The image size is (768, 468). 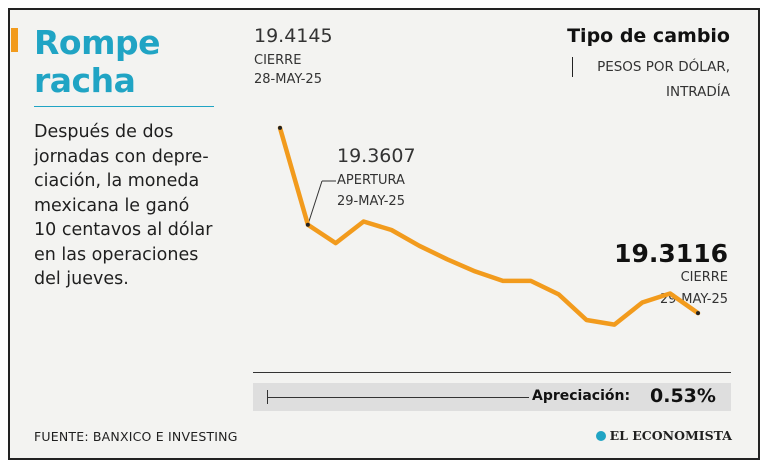 I want to click on open-type-label: APERTURA, so click(x=371, y=180).